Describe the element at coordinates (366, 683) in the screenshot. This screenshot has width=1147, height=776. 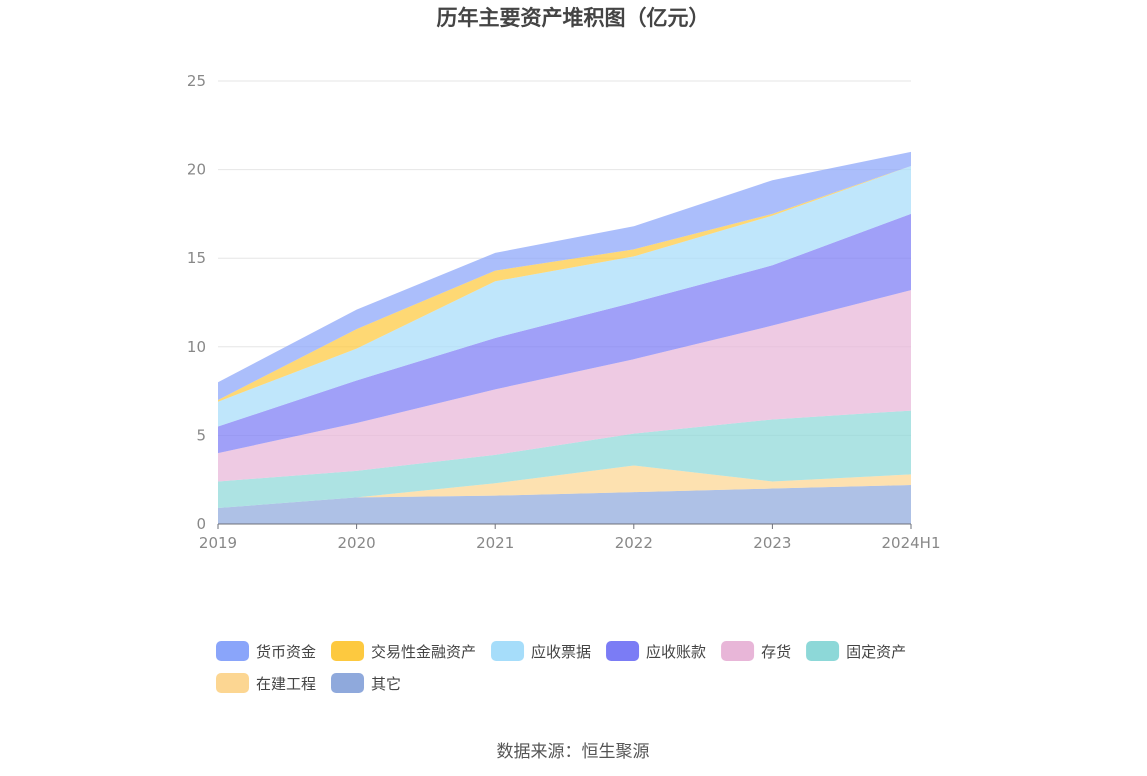
I see `legend-item: 其它` at that location.